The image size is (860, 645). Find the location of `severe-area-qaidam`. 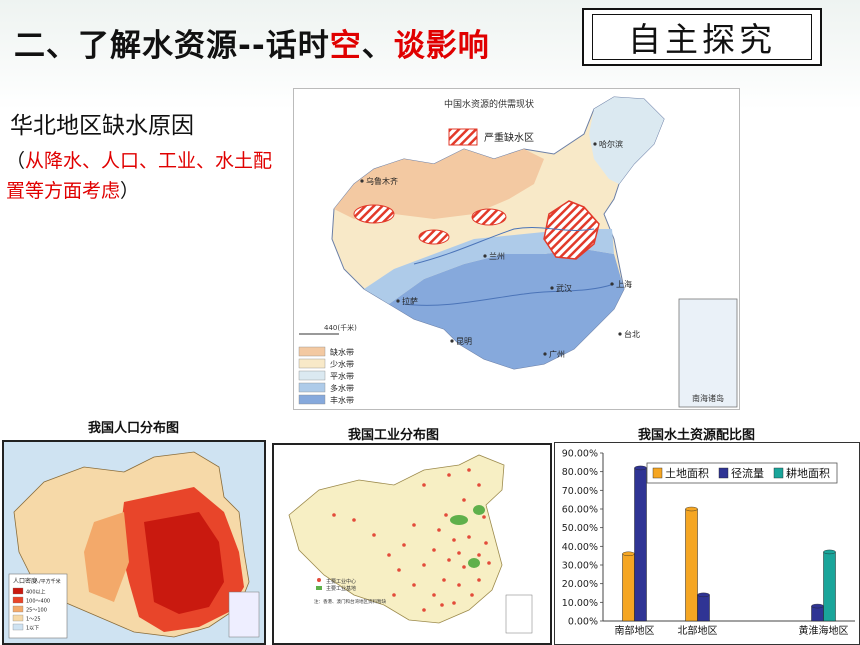

severe-area-qaidam is located at coordinates (434, 237).